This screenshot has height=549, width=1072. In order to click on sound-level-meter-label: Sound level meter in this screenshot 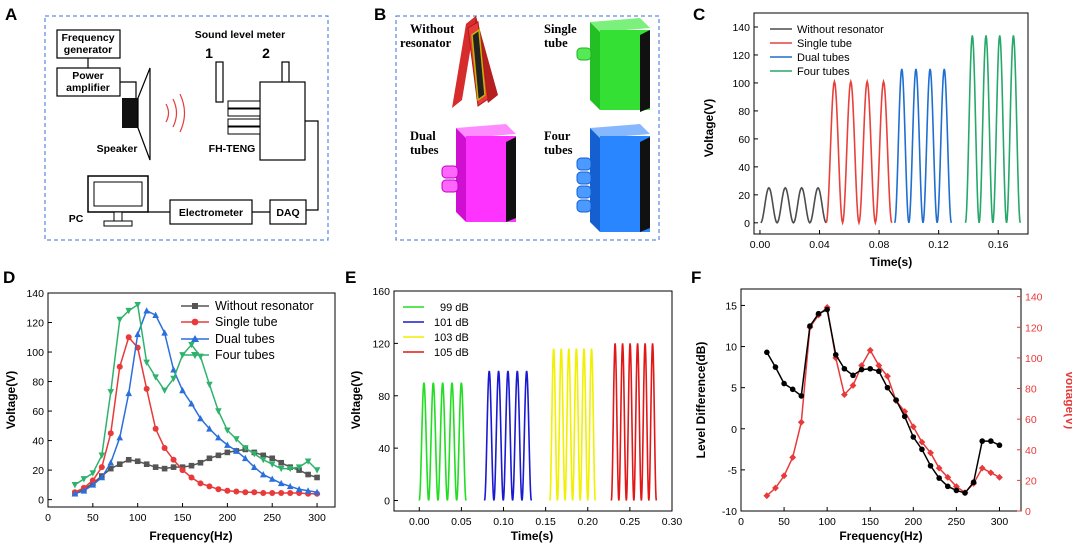, I will do `click(240, 35)`.